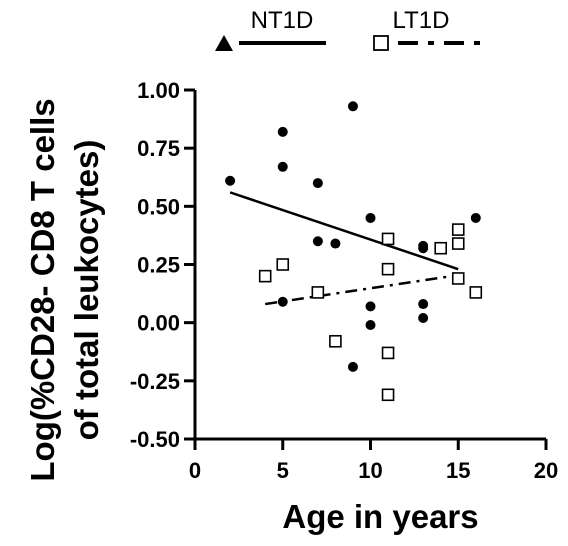  Describe the element at coordinates (380, 516) in the screenshot. I see `x-axis-label: Age in years` at that location.